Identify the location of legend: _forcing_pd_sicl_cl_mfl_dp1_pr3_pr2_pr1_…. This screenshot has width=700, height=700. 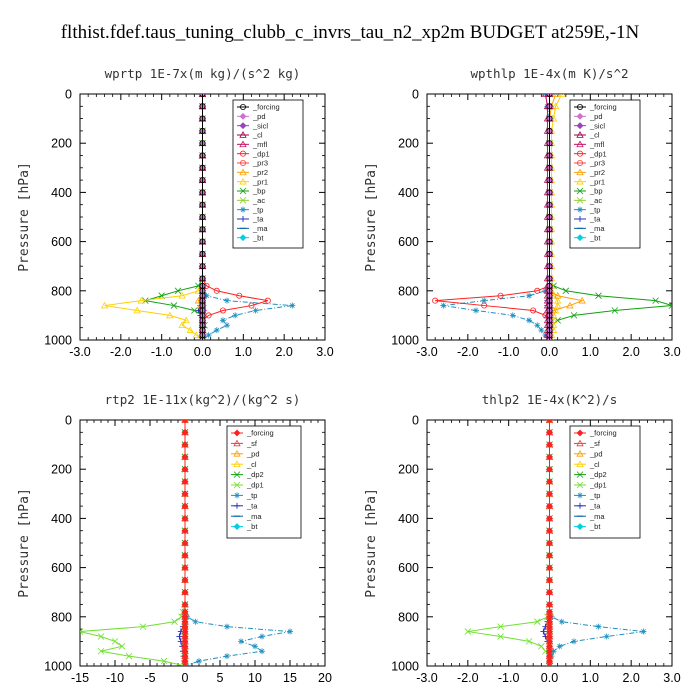
(605, 174).